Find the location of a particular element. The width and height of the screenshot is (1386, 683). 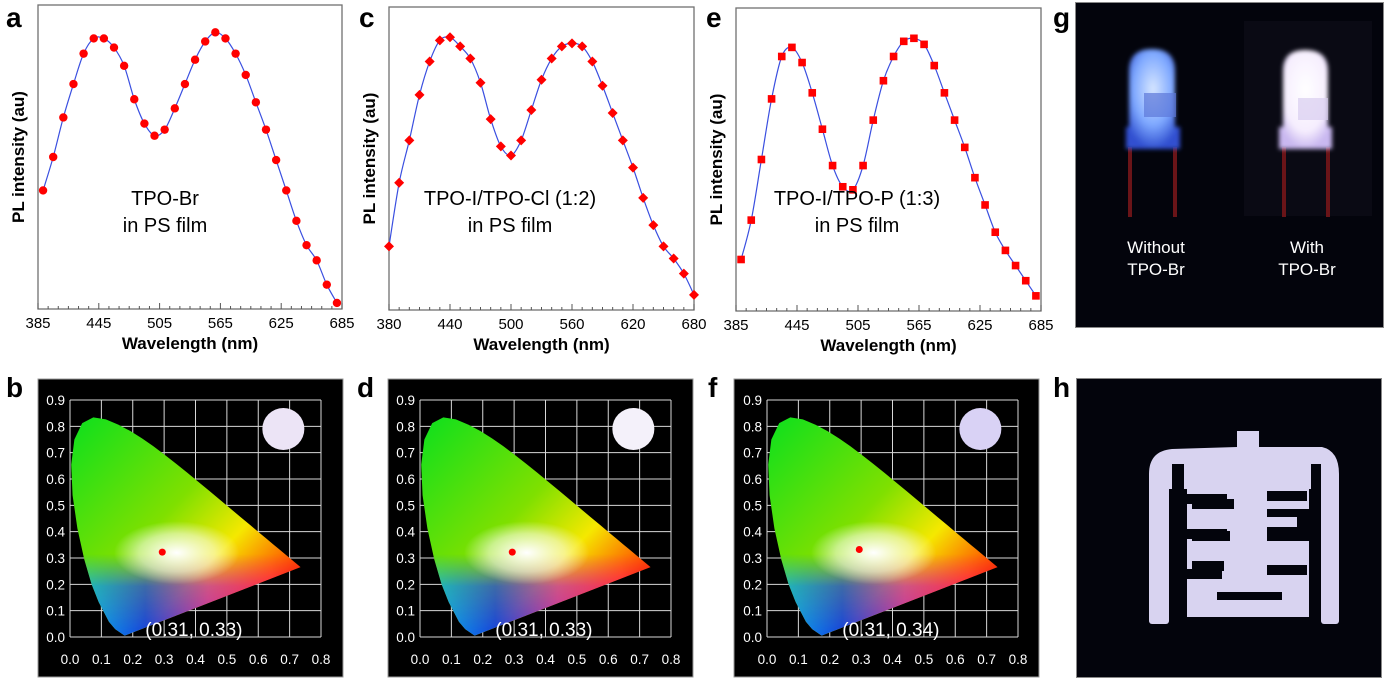

x-tick-label: 0.6 is located at coordinates (955, 659).